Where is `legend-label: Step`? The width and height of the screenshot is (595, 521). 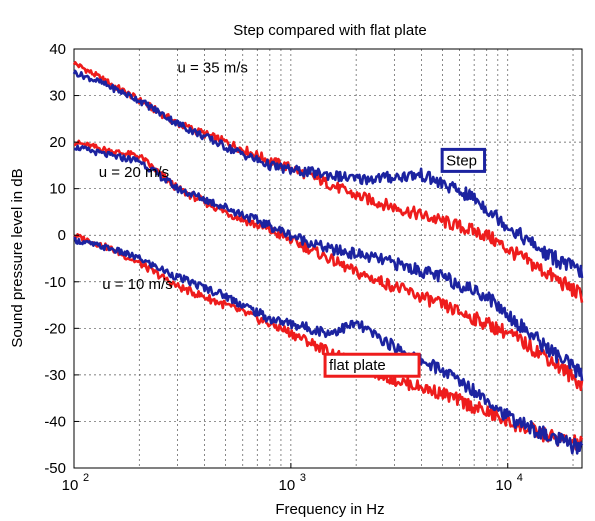 legend-label: Step is located at coordinates (461, 160).